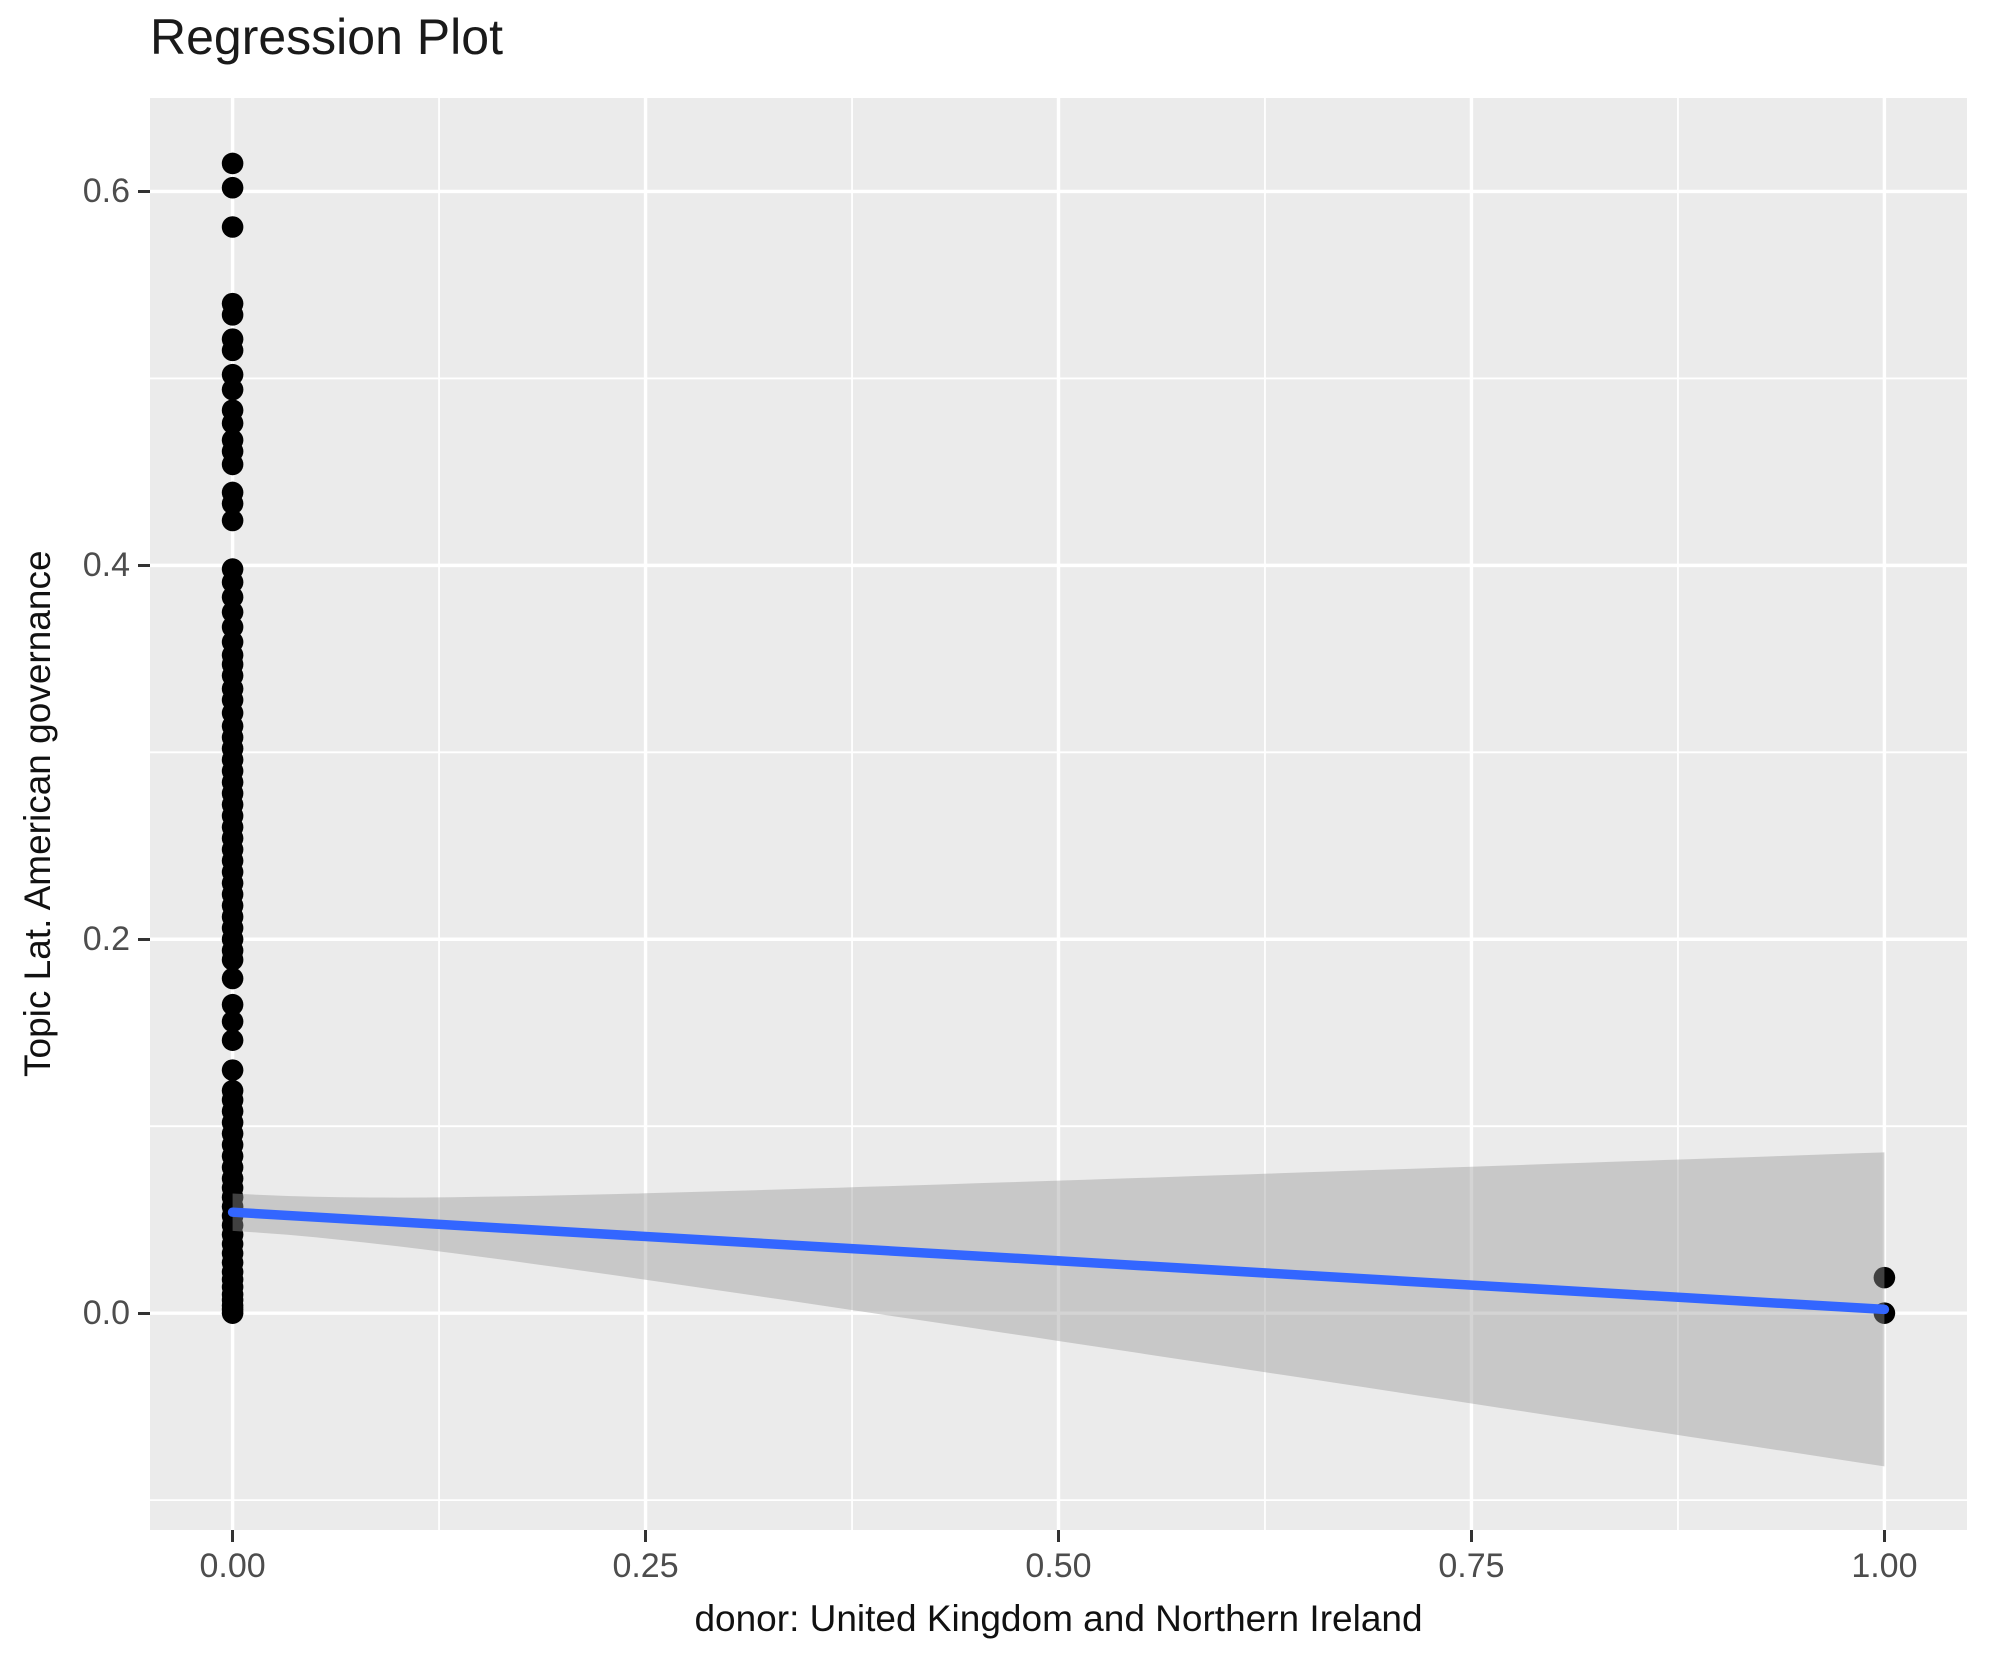 This screenshot has height=1665, width=1990. What do you see at coordinates (106, 1313) in the screenshot?
I see `y-tick-label: 0.0` at bounding box center [106, 1313].